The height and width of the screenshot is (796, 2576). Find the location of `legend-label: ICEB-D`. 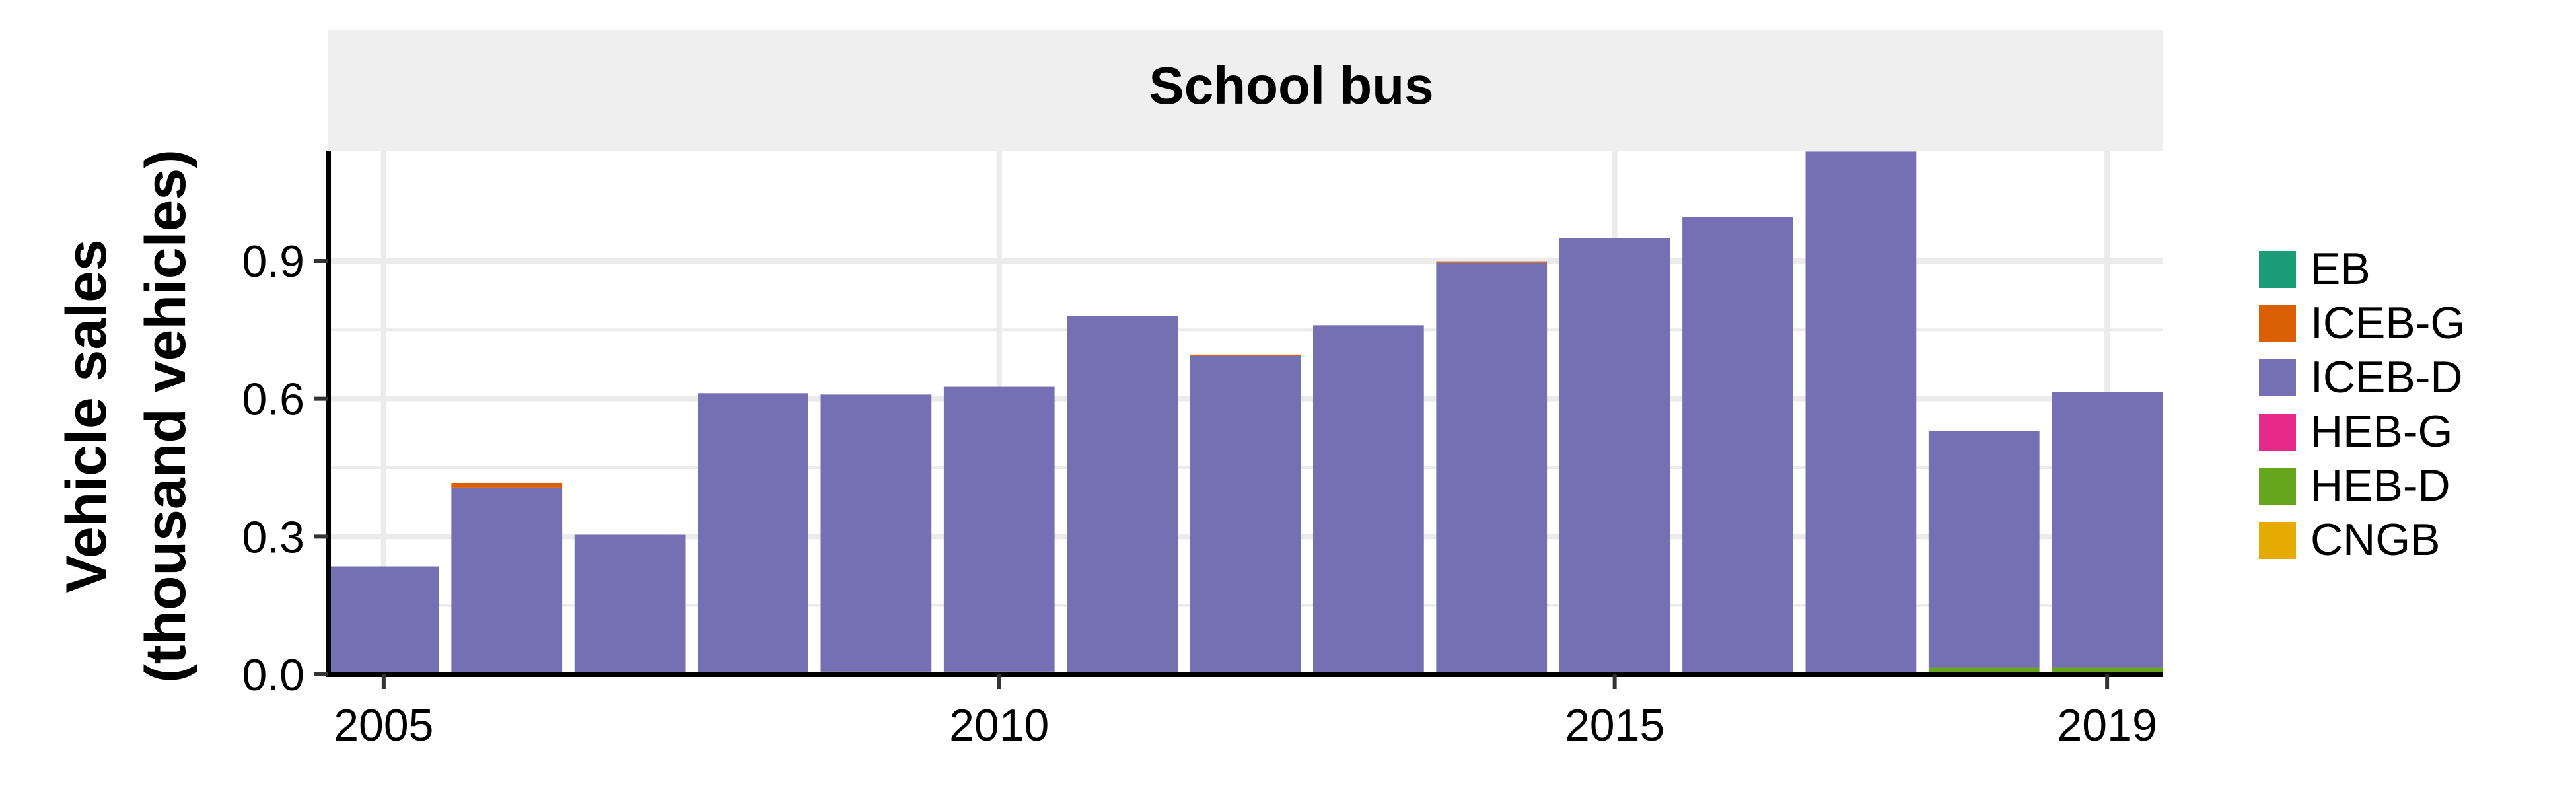

legend-label: ICEB-D is located at coordinates (2386, 377).